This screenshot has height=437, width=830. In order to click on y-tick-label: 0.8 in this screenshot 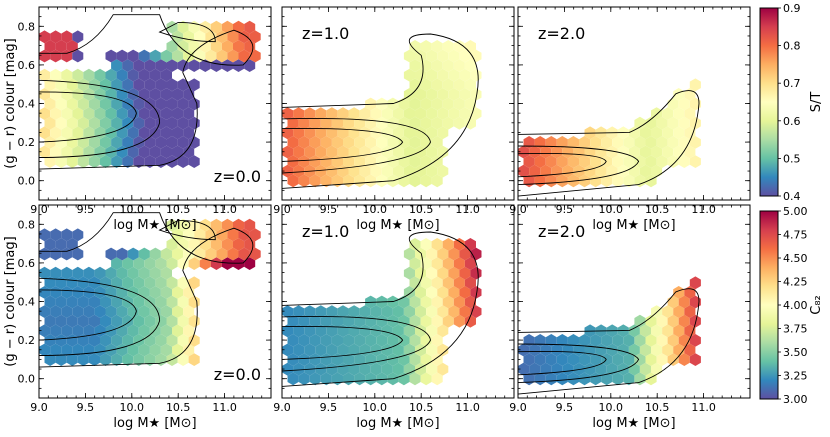, I will do `click(27, 26)`.